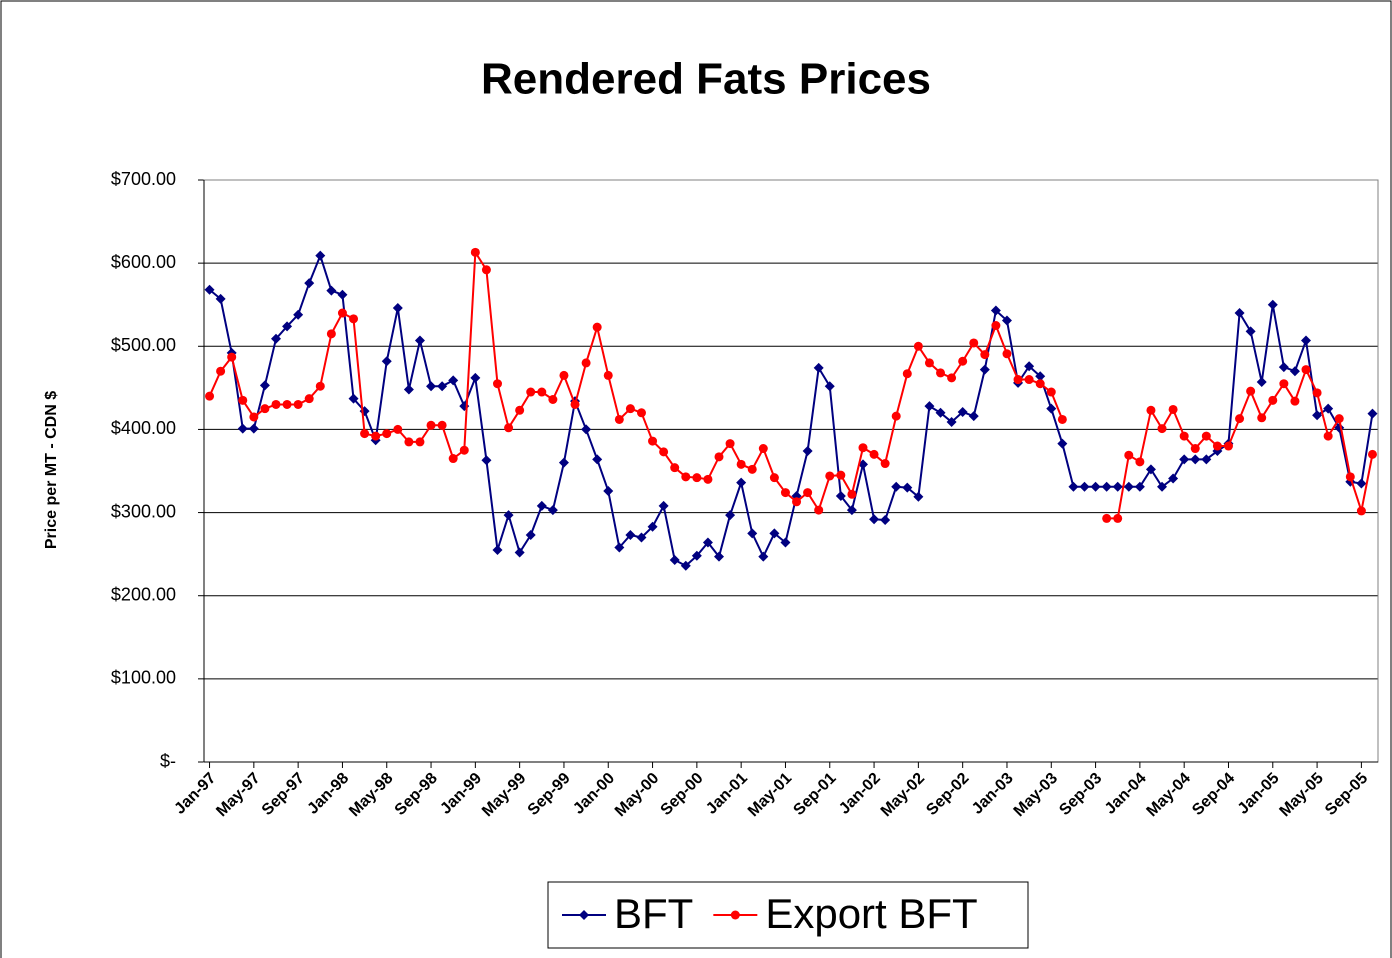  I want to click on legend: BFT Export BFT, so click(788, 915).